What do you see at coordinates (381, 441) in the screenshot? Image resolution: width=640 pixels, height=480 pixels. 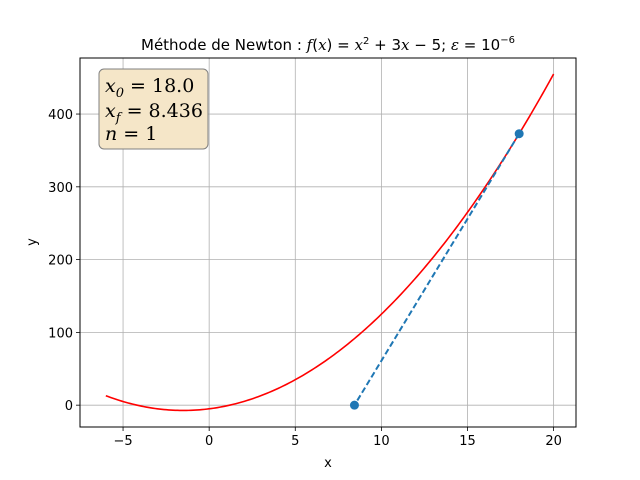 I see `x-tick-label: 10` at bounding box center [381, 441].